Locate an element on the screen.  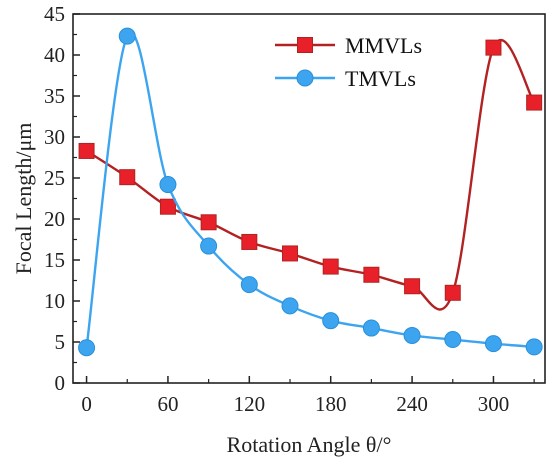
x-tick-label: 180 is located at coordinates (331, 404).